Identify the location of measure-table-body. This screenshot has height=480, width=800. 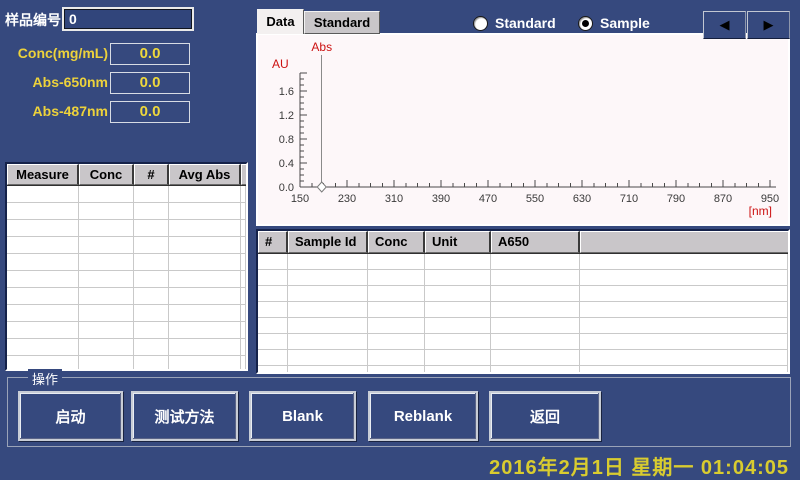
(126, 277).